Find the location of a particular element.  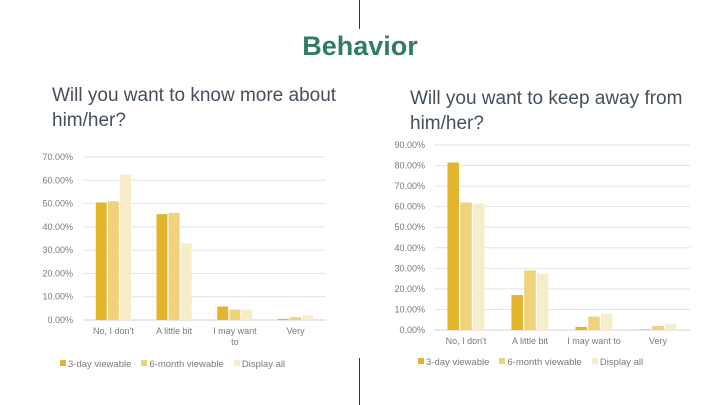

chart-1-ytick-label: 30.00% is located at coordinates (57, 250).